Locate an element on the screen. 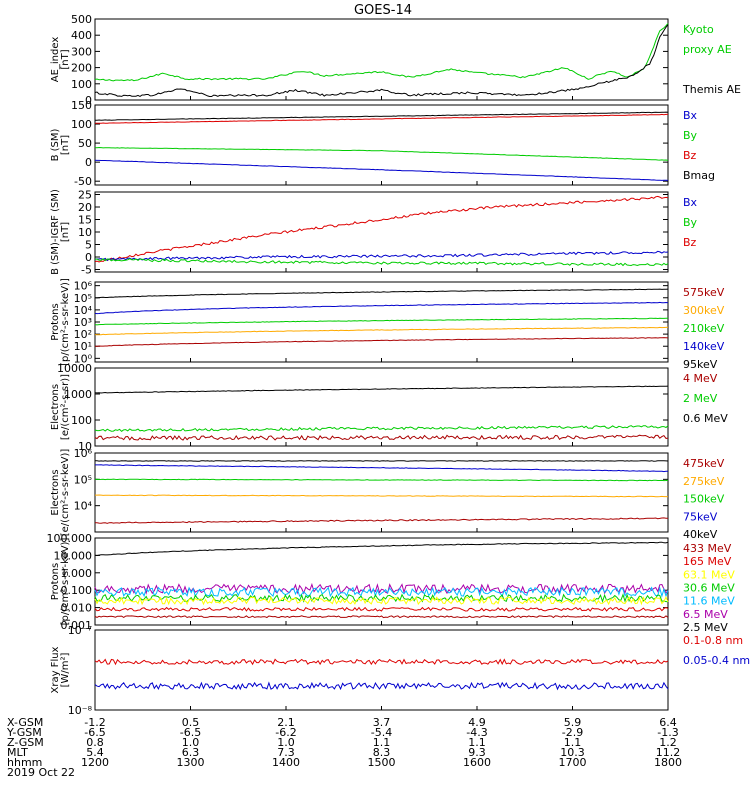 Image resolution: width=750 pixels, height=804 pixels. y-tick-label: 15 is located at coordinates (85, 220).